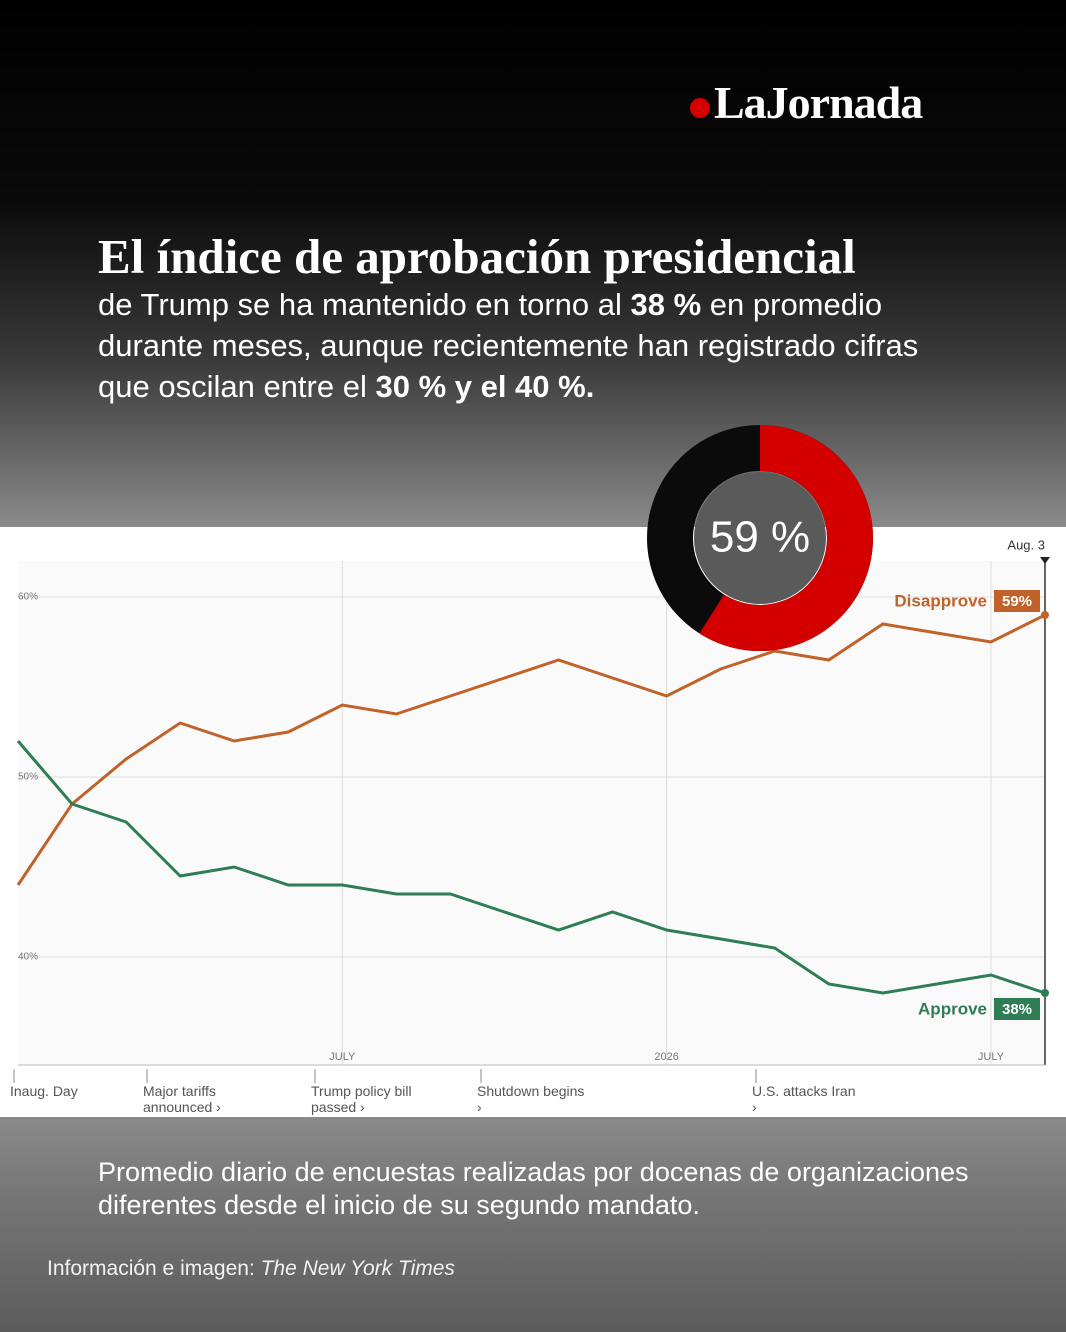 The height and width of the screenshot is (1332, 1066). I want to click on y-tick-label: 60%, so click(28, 597).